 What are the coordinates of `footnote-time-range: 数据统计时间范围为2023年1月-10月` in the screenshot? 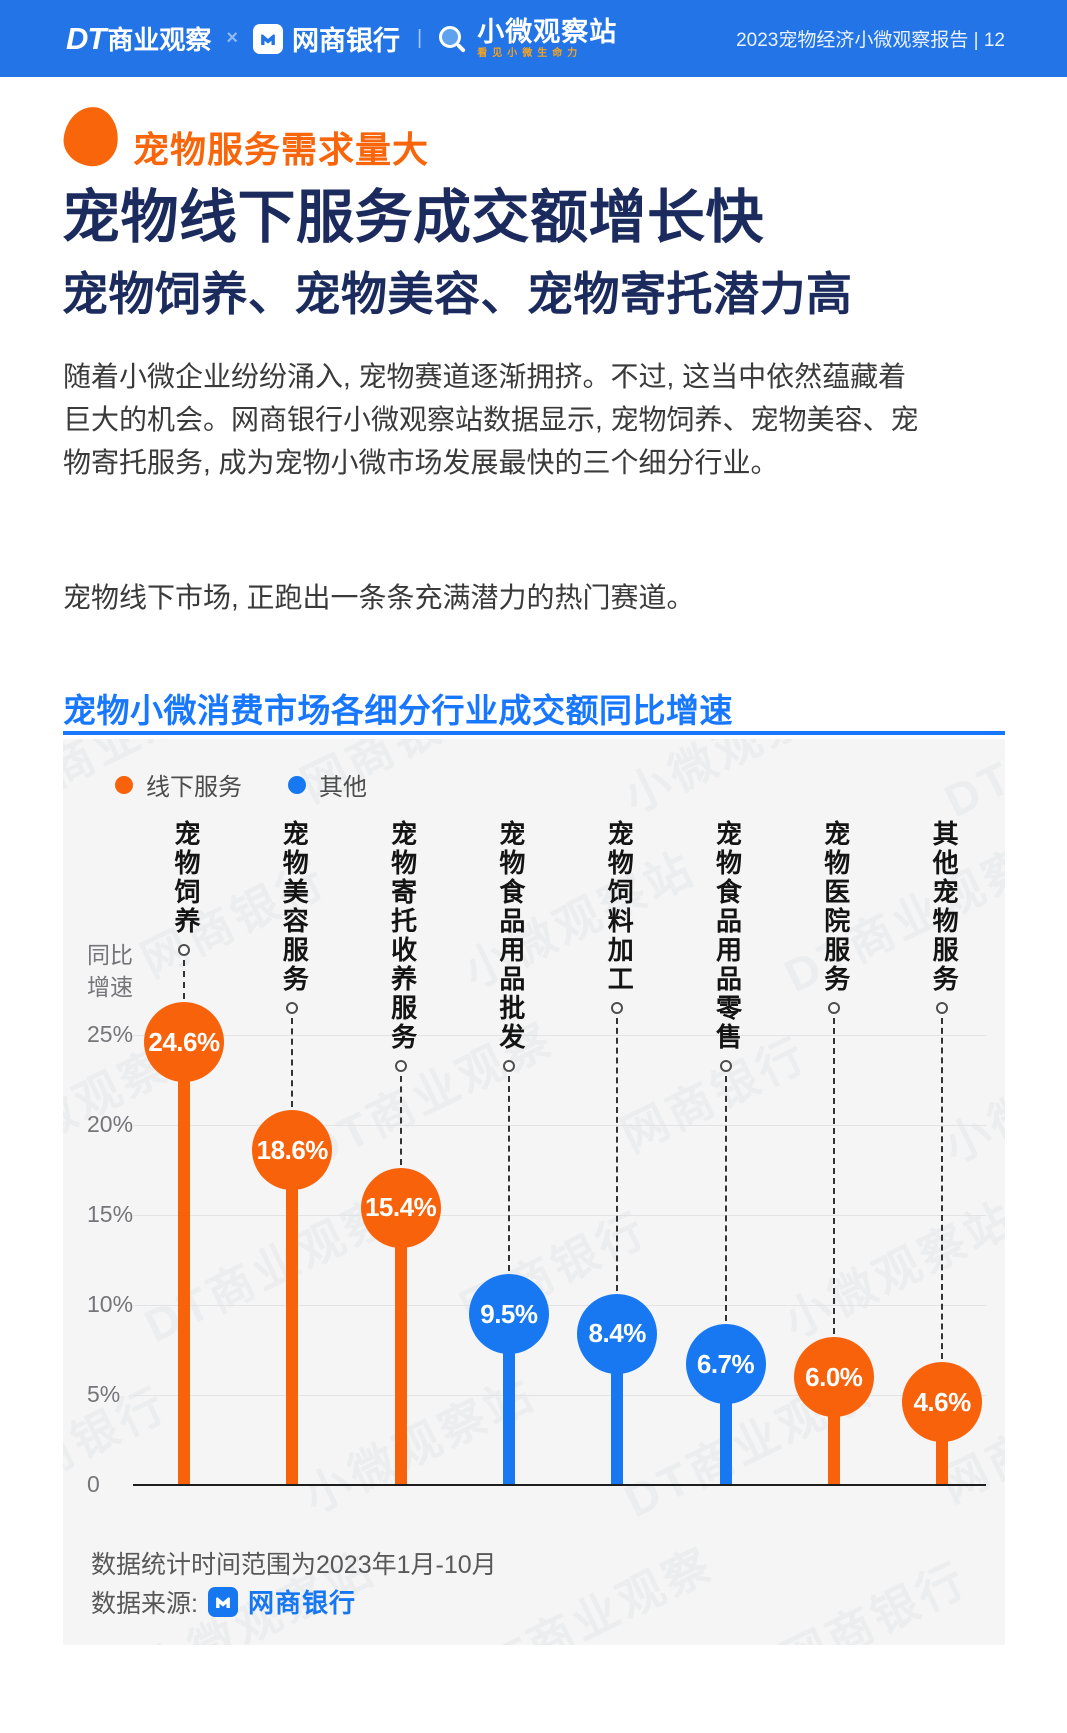 It's located at (294, 1565).